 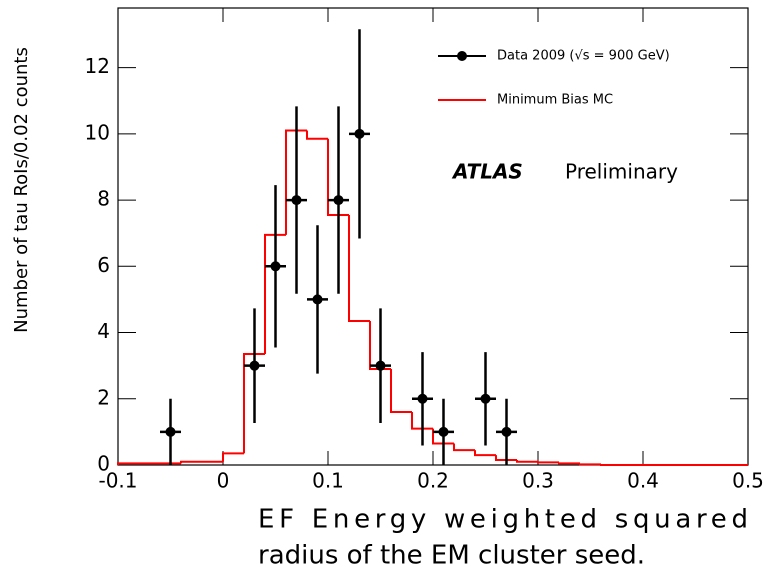 I want to click on x-axis-label: EF Energy weighted squared, so click(x=503, y=520).